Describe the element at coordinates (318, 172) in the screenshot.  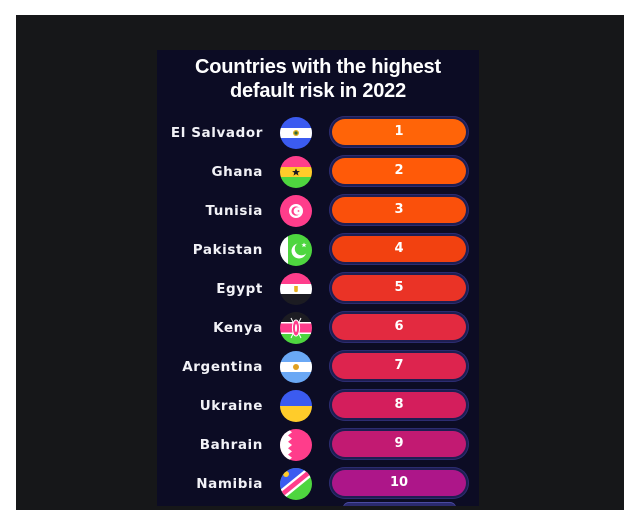
I see `ranking-row: Ghana 2` at that location.